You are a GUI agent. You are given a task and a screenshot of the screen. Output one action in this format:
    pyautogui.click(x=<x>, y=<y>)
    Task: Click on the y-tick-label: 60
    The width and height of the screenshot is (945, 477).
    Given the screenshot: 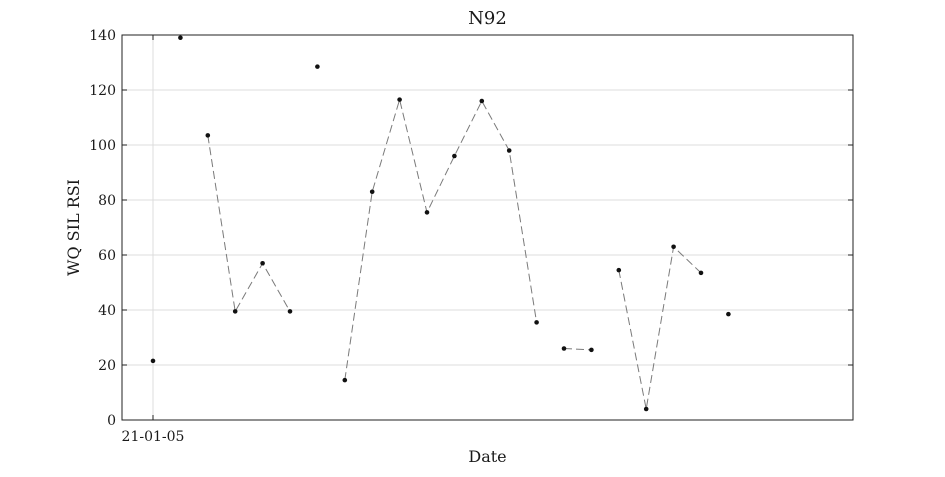 What is the action you would take?
    pyautogui.click(x=107, y=256)
    